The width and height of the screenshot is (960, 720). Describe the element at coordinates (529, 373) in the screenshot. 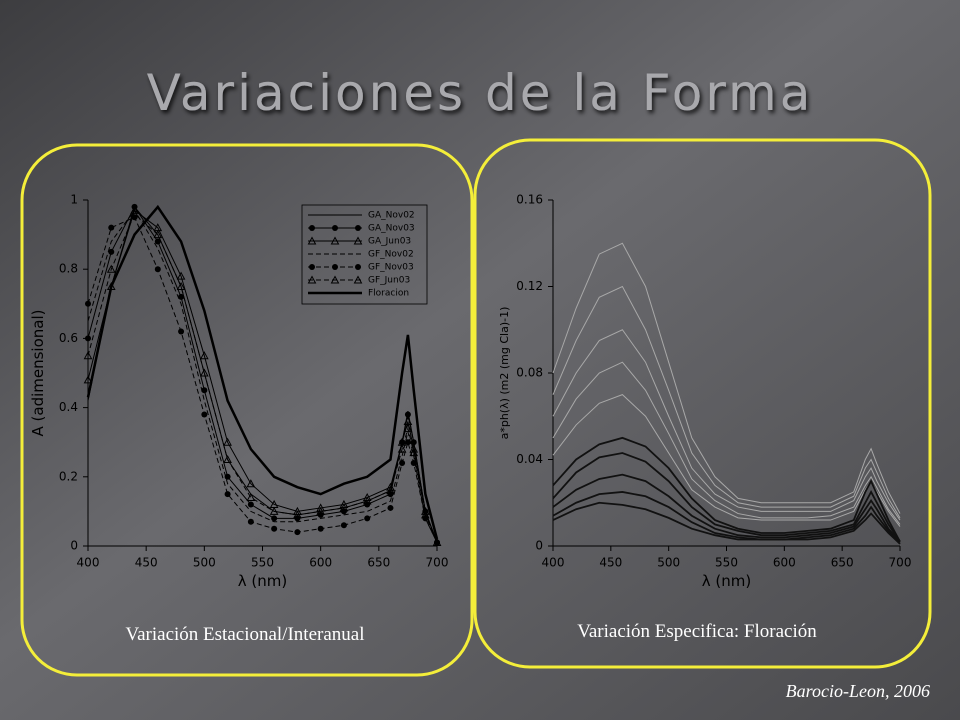

I see `y-tick-label: 0.08` at that location.